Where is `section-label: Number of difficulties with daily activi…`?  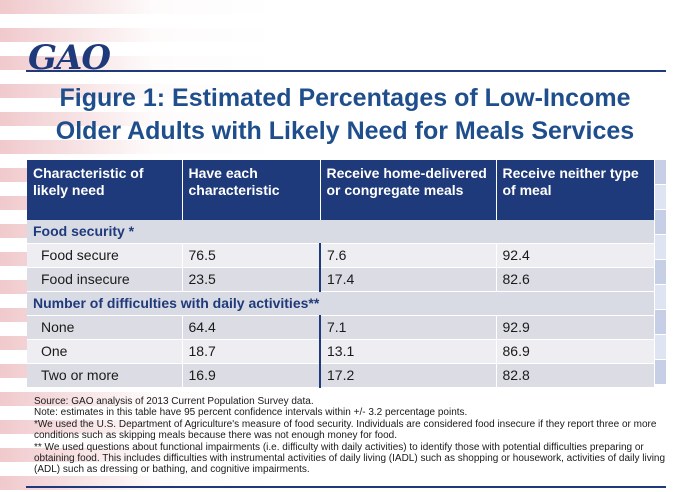 section-label: Number of difficulties with daily activi… is located at coordinates (341, 303).